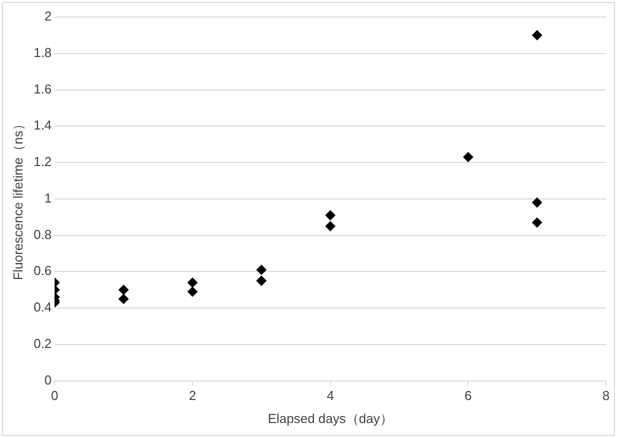 This screenshot has height=438, width=617. Describe the element at coordinates (43, 52) in the screenshot. I see `y-tick-label: 1.8` at that location.